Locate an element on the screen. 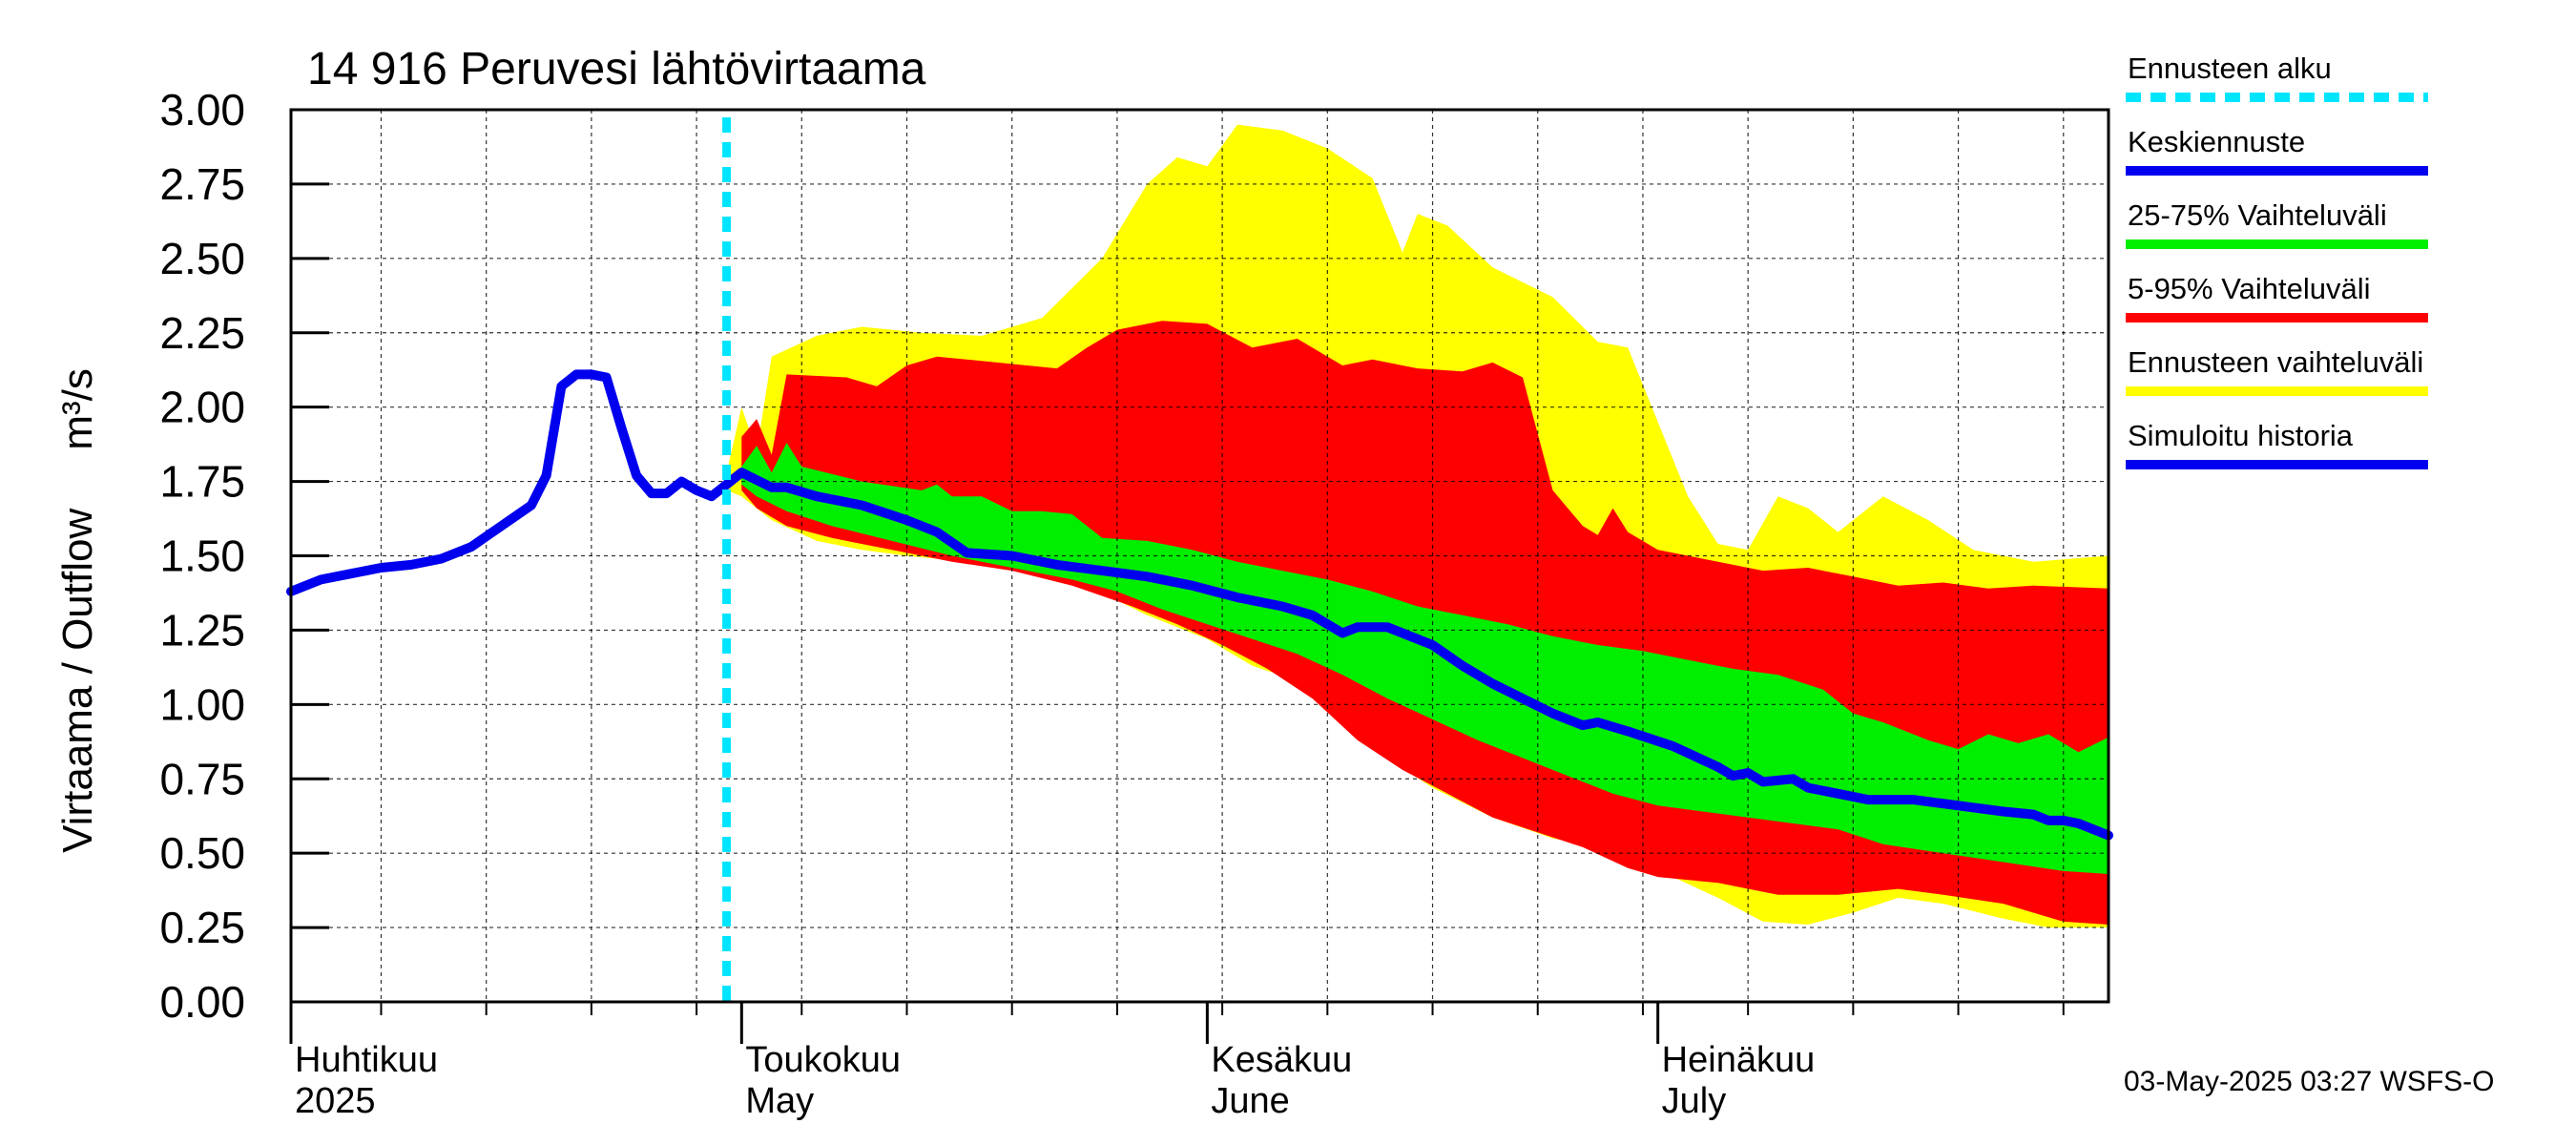 The height and width of the screenshot is (1145, 2576). y-tick-label-11: 2.75 is located at coordinates (202, 184).